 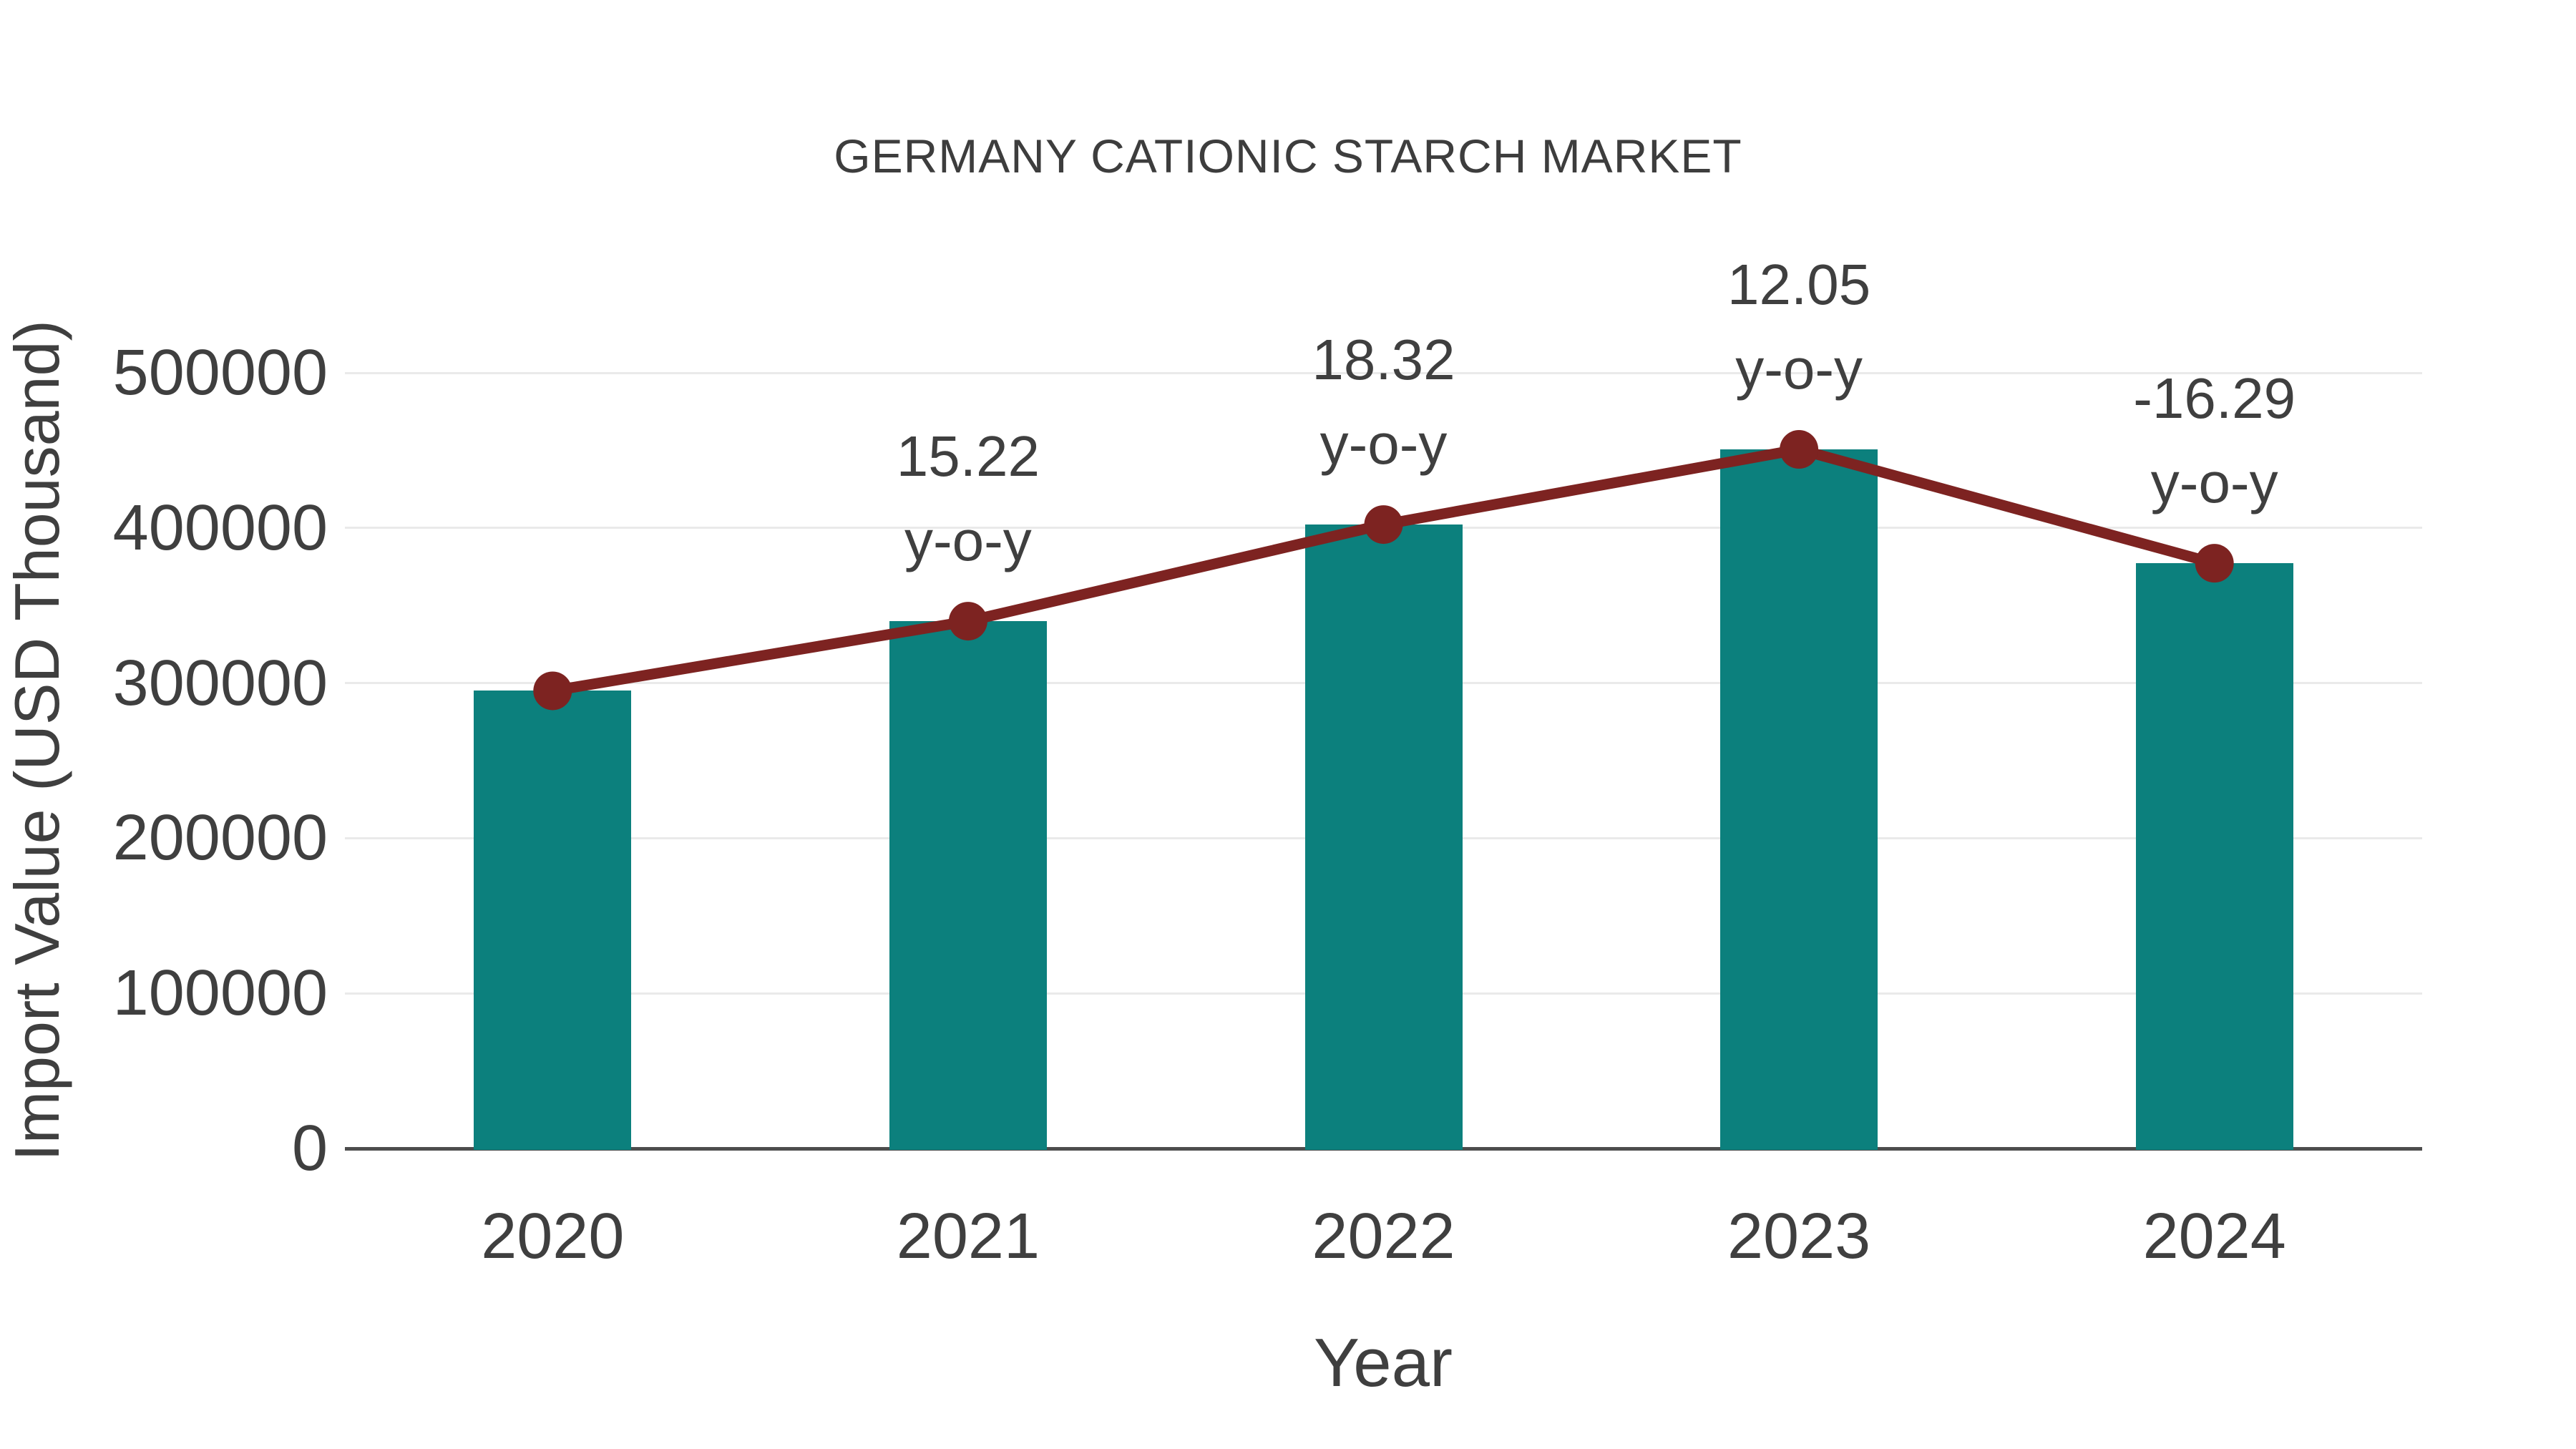 What do you see at coordinates (968, 885) in the screenshot?
I see `bar-2021` at bounding box center [968, 885].